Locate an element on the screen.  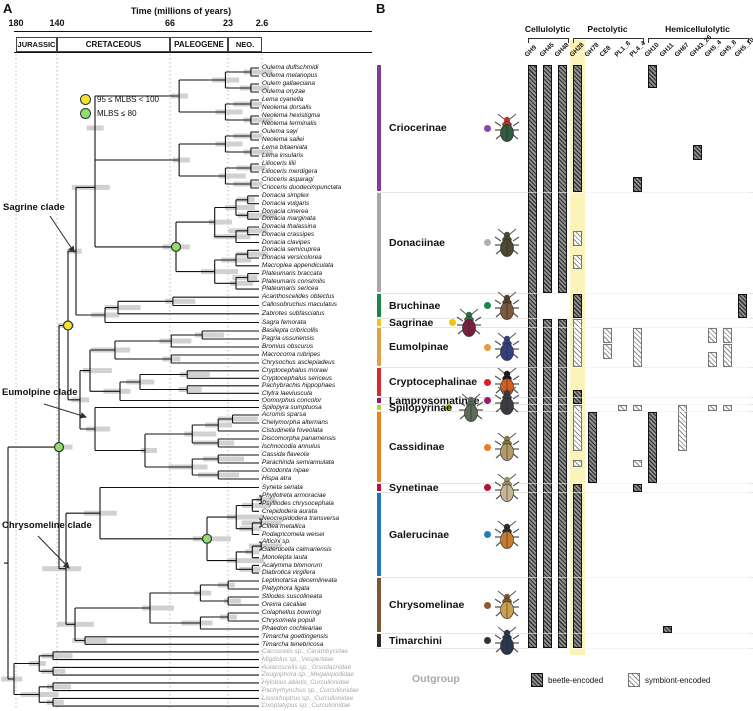
species-label: Parachirida semiannulata is located at coordinates (298, 462).